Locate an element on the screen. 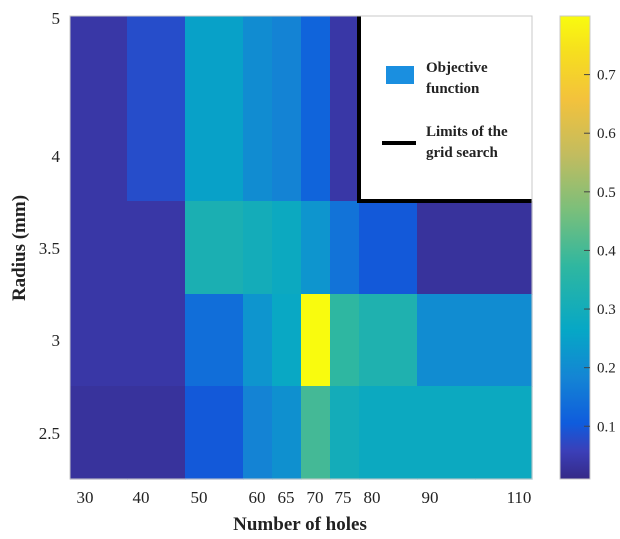 The height and width of the screenshot is (539, 620). x-tick-label: 65 is located at coordinates (286, 497).